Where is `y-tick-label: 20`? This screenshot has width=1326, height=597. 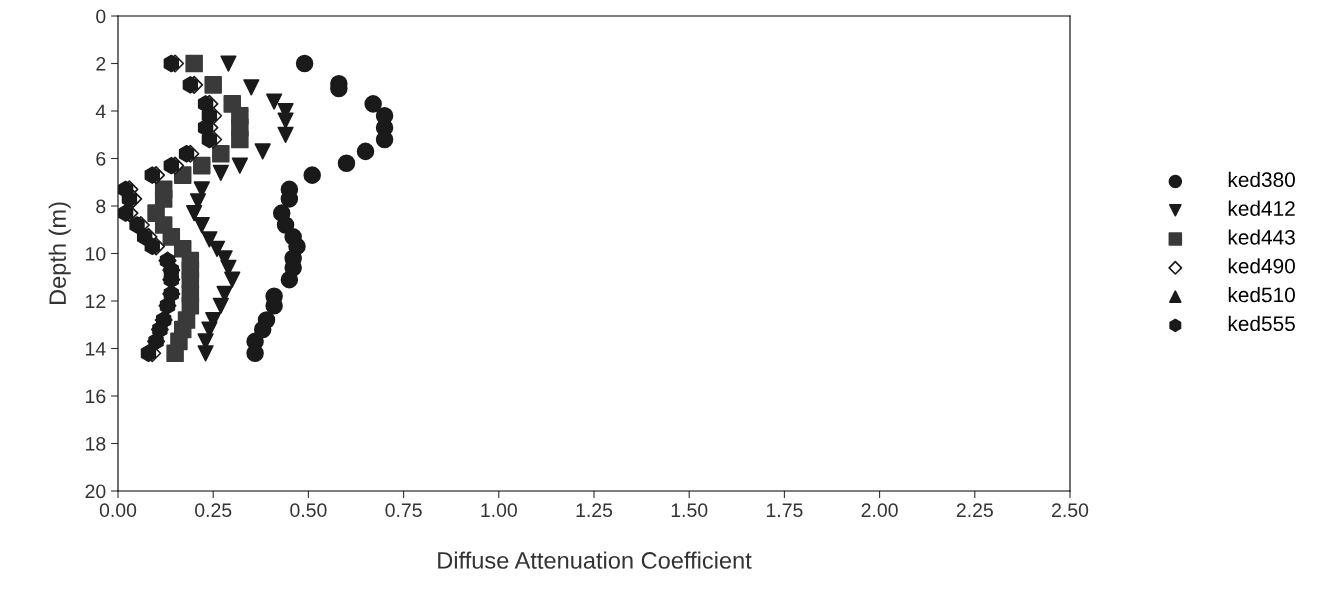
y-tick-label: 20 is located at coordinates (95, 491).